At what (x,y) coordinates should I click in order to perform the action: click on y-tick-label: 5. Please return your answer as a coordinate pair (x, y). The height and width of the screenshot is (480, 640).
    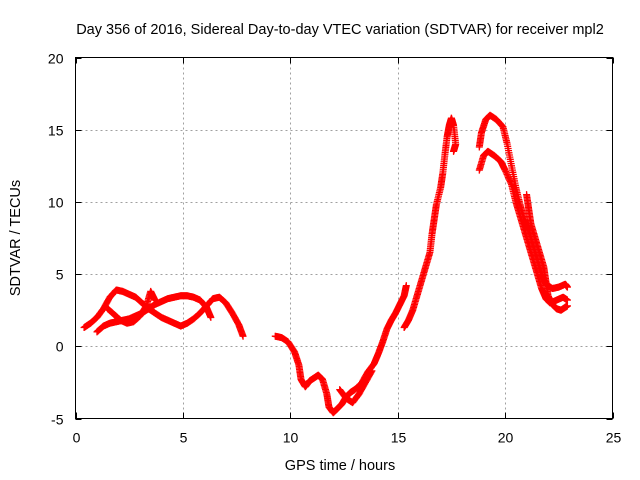
    Looking at the image, I should click on (60, 275).